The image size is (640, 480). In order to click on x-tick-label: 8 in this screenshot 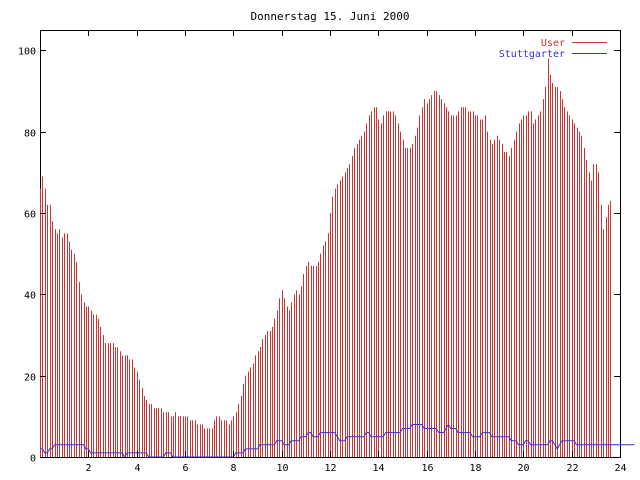, I will do `click(233, 468)`.